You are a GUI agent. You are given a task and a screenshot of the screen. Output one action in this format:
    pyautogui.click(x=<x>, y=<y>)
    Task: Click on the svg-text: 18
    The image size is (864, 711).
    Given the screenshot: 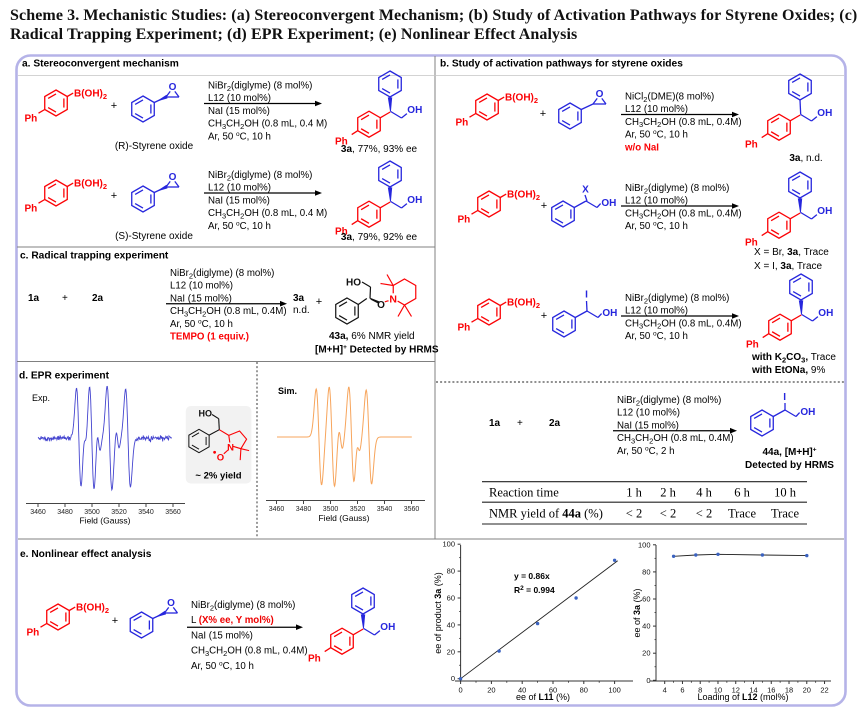 What is the action you would take?
    pyautogui.click(x=789, y=690)
    